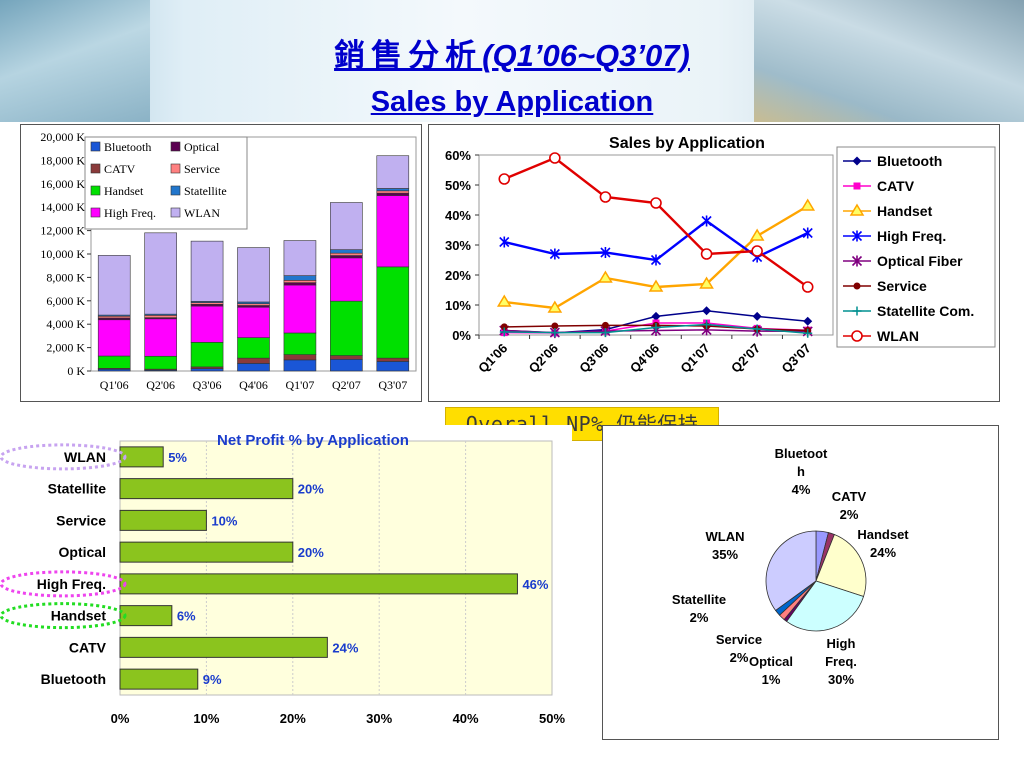 The width and height of the screenshot is (1024, 768). What do you see at coordinates (63, 616) in the screenshot?
I see `highlight-ellipse-handset` at bounding box center [63, 616].